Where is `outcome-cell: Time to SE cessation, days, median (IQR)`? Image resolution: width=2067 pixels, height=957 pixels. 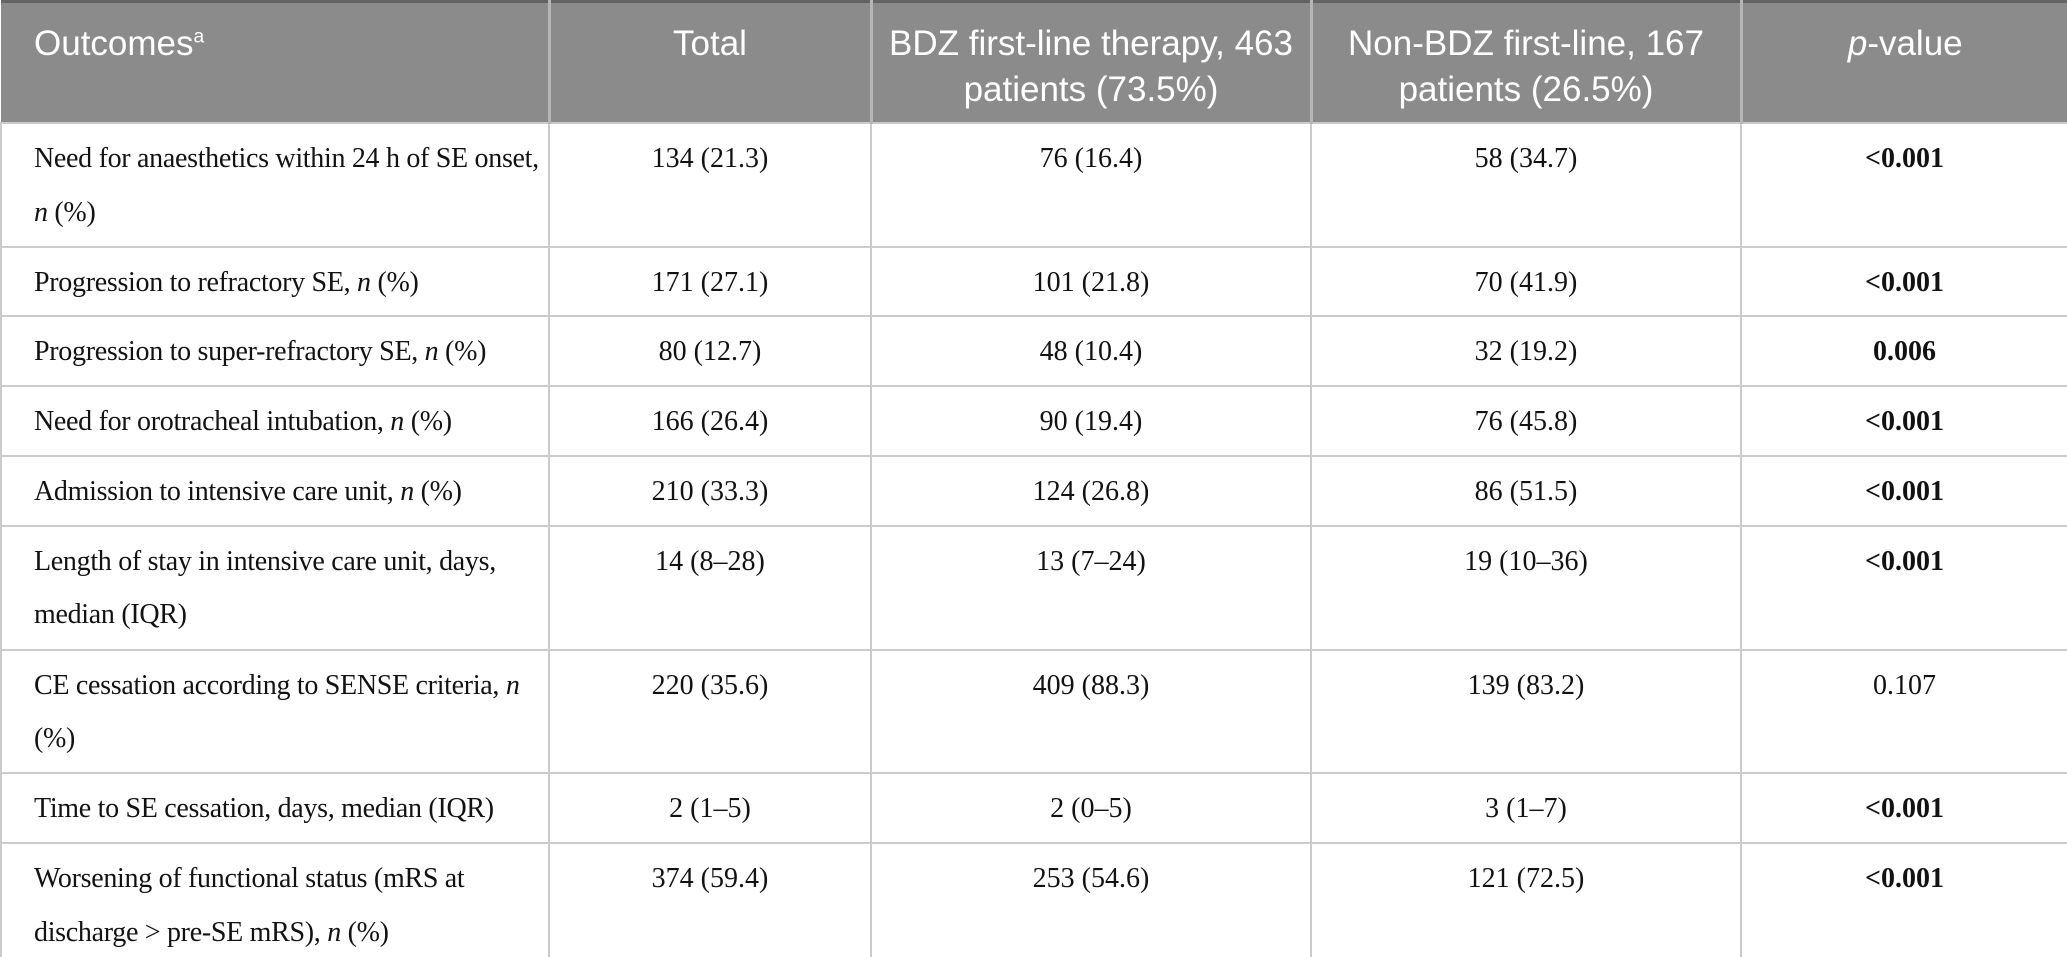
outcome-cell: Time to SE cessation, days, median (IQR) is located at coordinates (275, 808).